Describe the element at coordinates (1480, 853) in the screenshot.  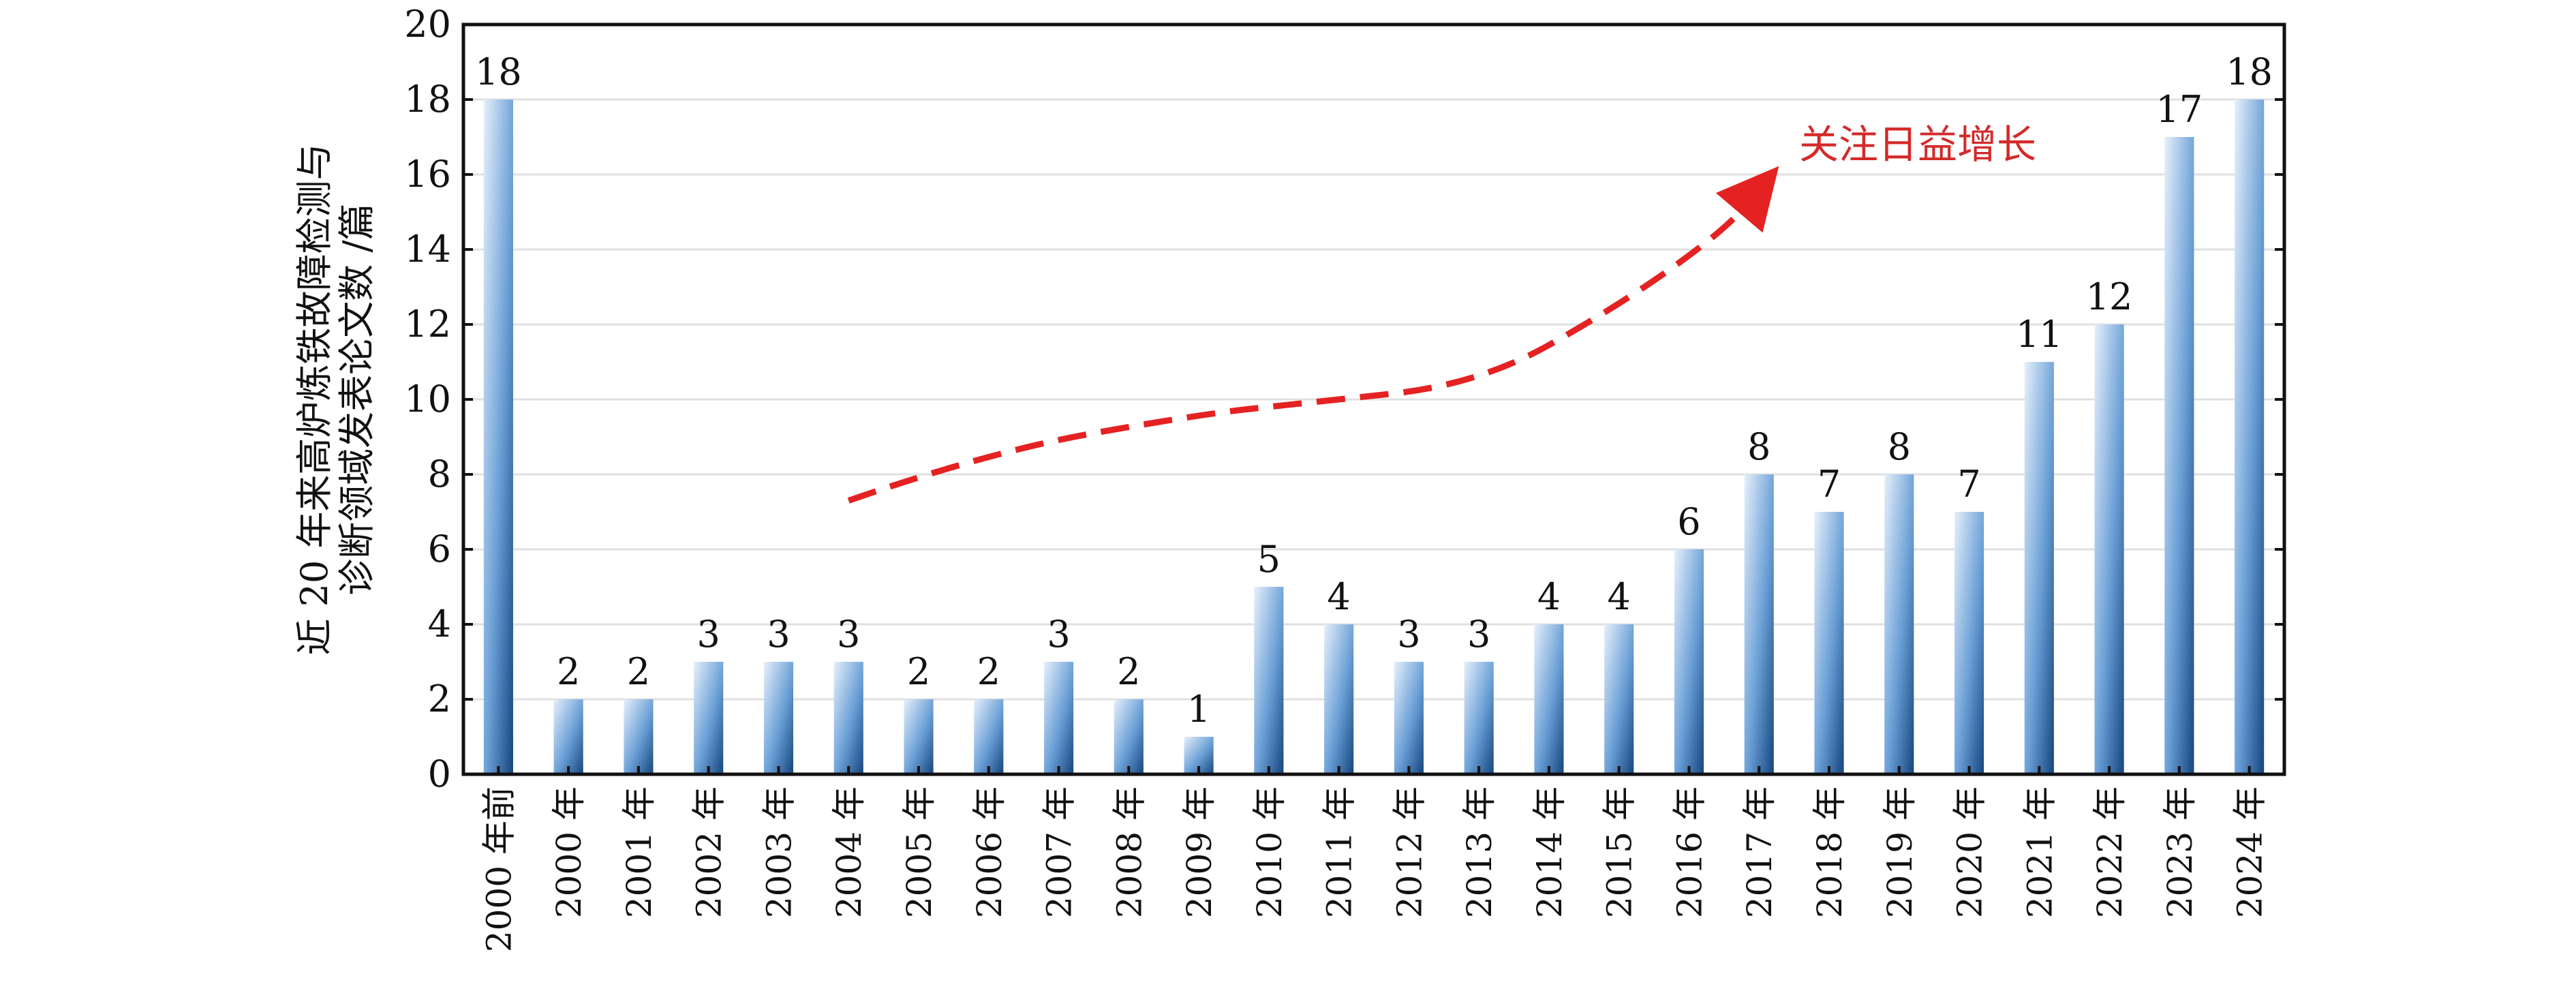
I see `x-tick-label: 2013 年` at that location.